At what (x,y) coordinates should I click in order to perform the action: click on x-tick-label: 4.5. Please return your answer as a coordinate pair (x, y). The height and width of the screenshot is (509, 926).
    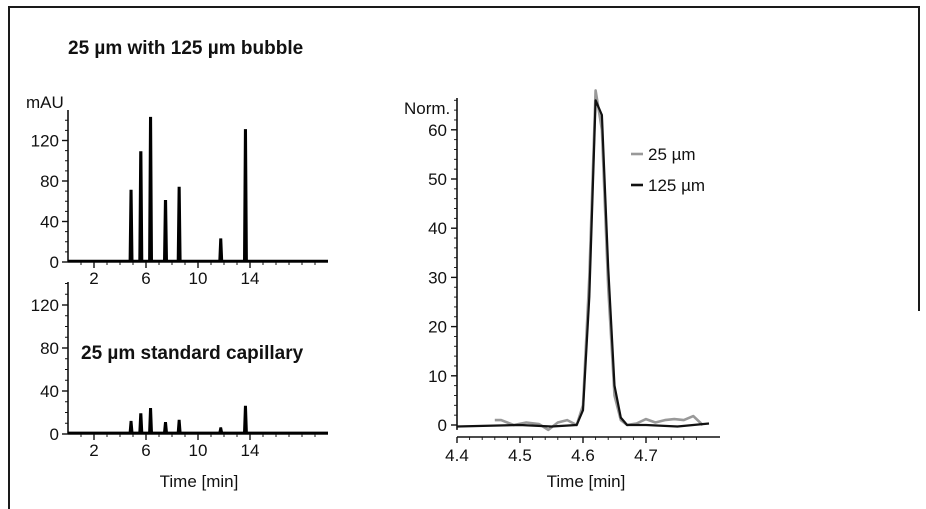
    Looking at the image, I should click on (520, 455).